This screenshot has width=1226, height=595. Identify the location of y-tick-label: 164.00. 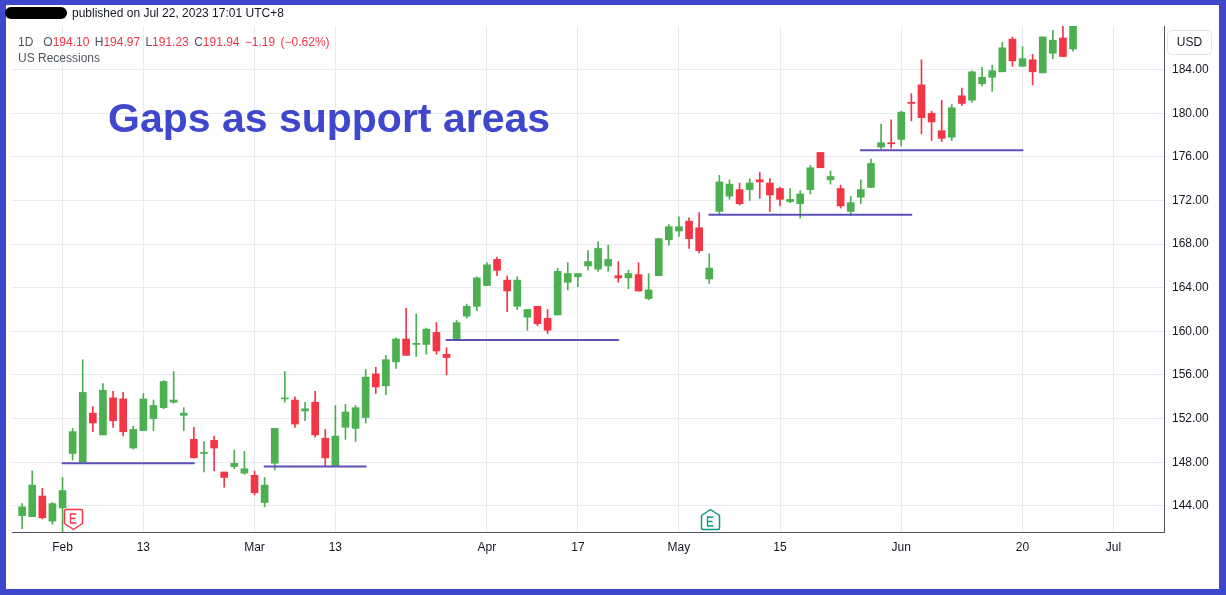
(1191, 287).